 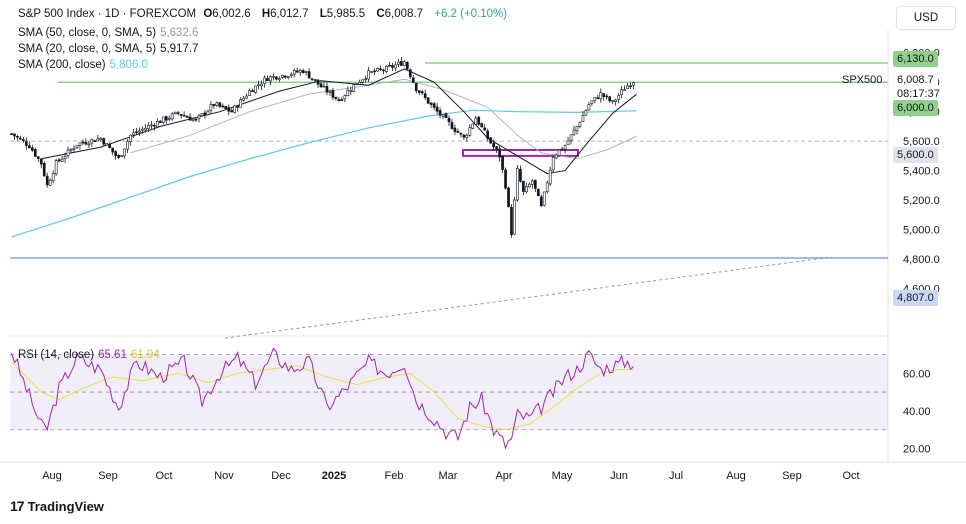 What do you see at coordinates (89, 355) in the screenshot?
I see `rsi-legend: RSI (14, close) 65.61 61.94` at bounding box center [89, 355].